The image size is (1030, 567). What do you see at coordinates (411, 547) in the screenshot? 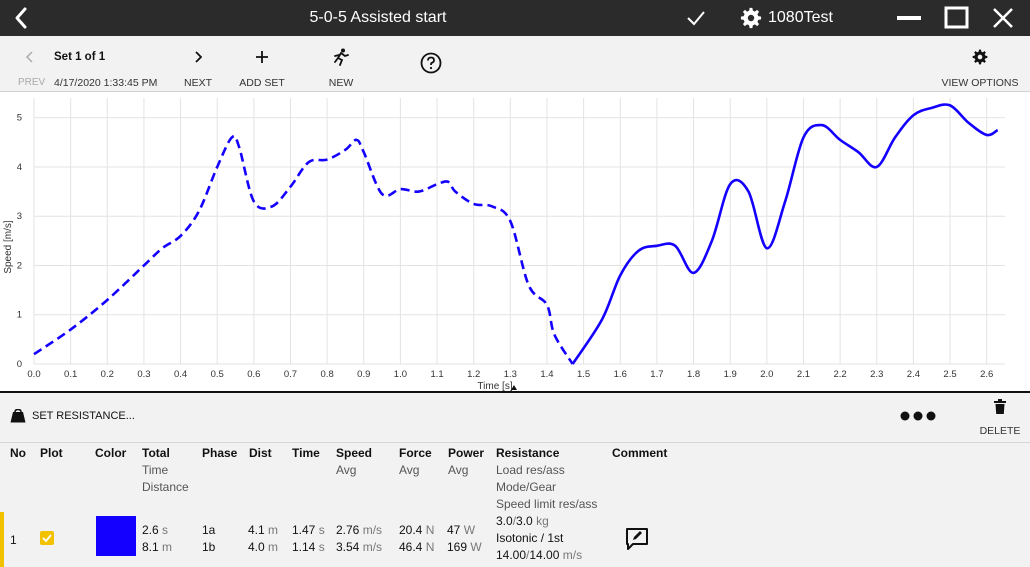
I see `force-b: 46.4` at bounding box center [411, 547].